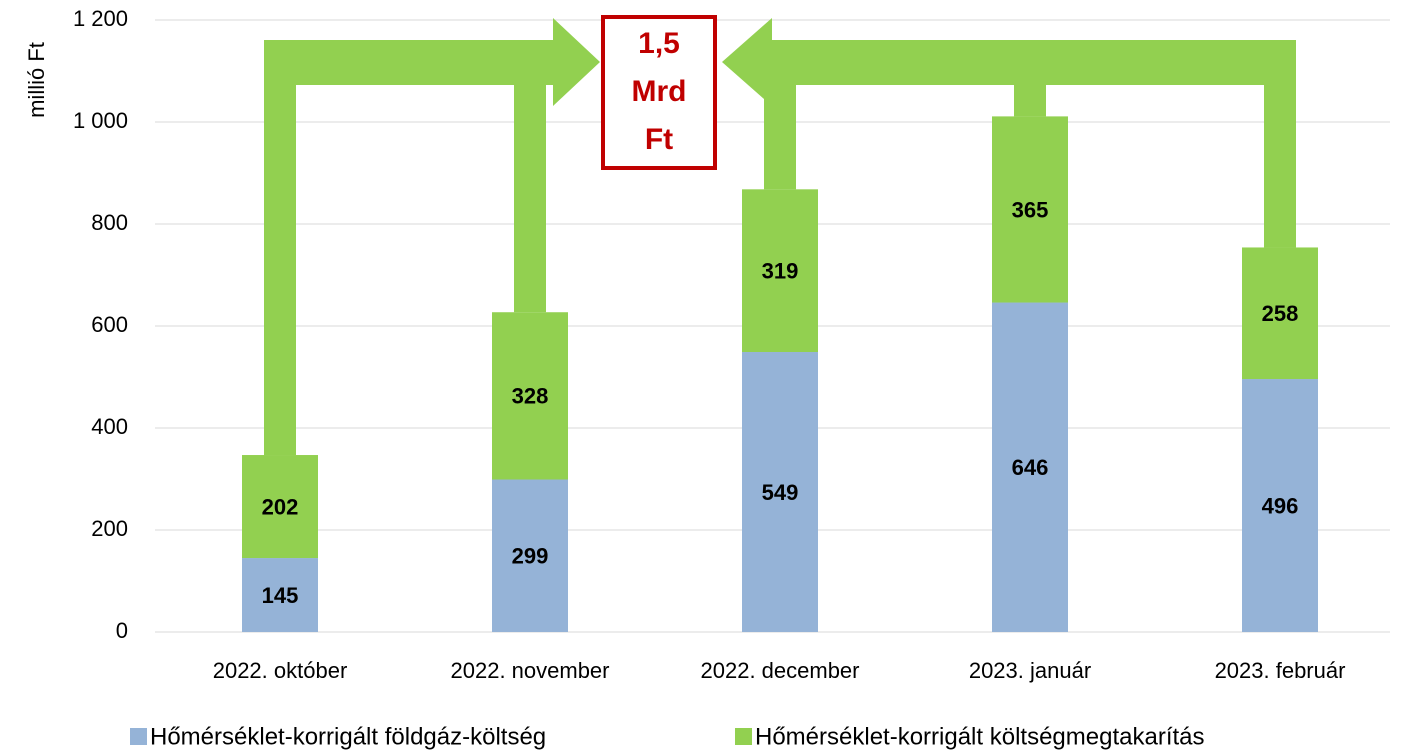 Image resolution: width=1405 pixels, height=751 pixels. Describe the element at coordinates (780, 670) in the screenshot. I see `x-tick-label: 2022. december` at that location.